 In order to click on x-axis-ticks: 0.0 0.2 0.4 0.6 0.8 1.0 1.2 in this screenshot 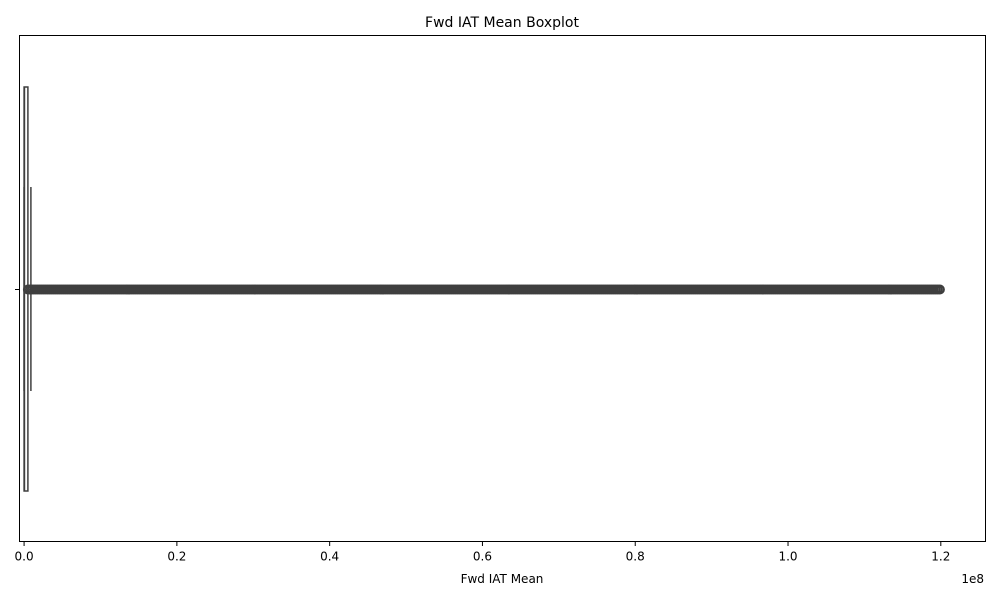, I will do `click(482, 552)`.